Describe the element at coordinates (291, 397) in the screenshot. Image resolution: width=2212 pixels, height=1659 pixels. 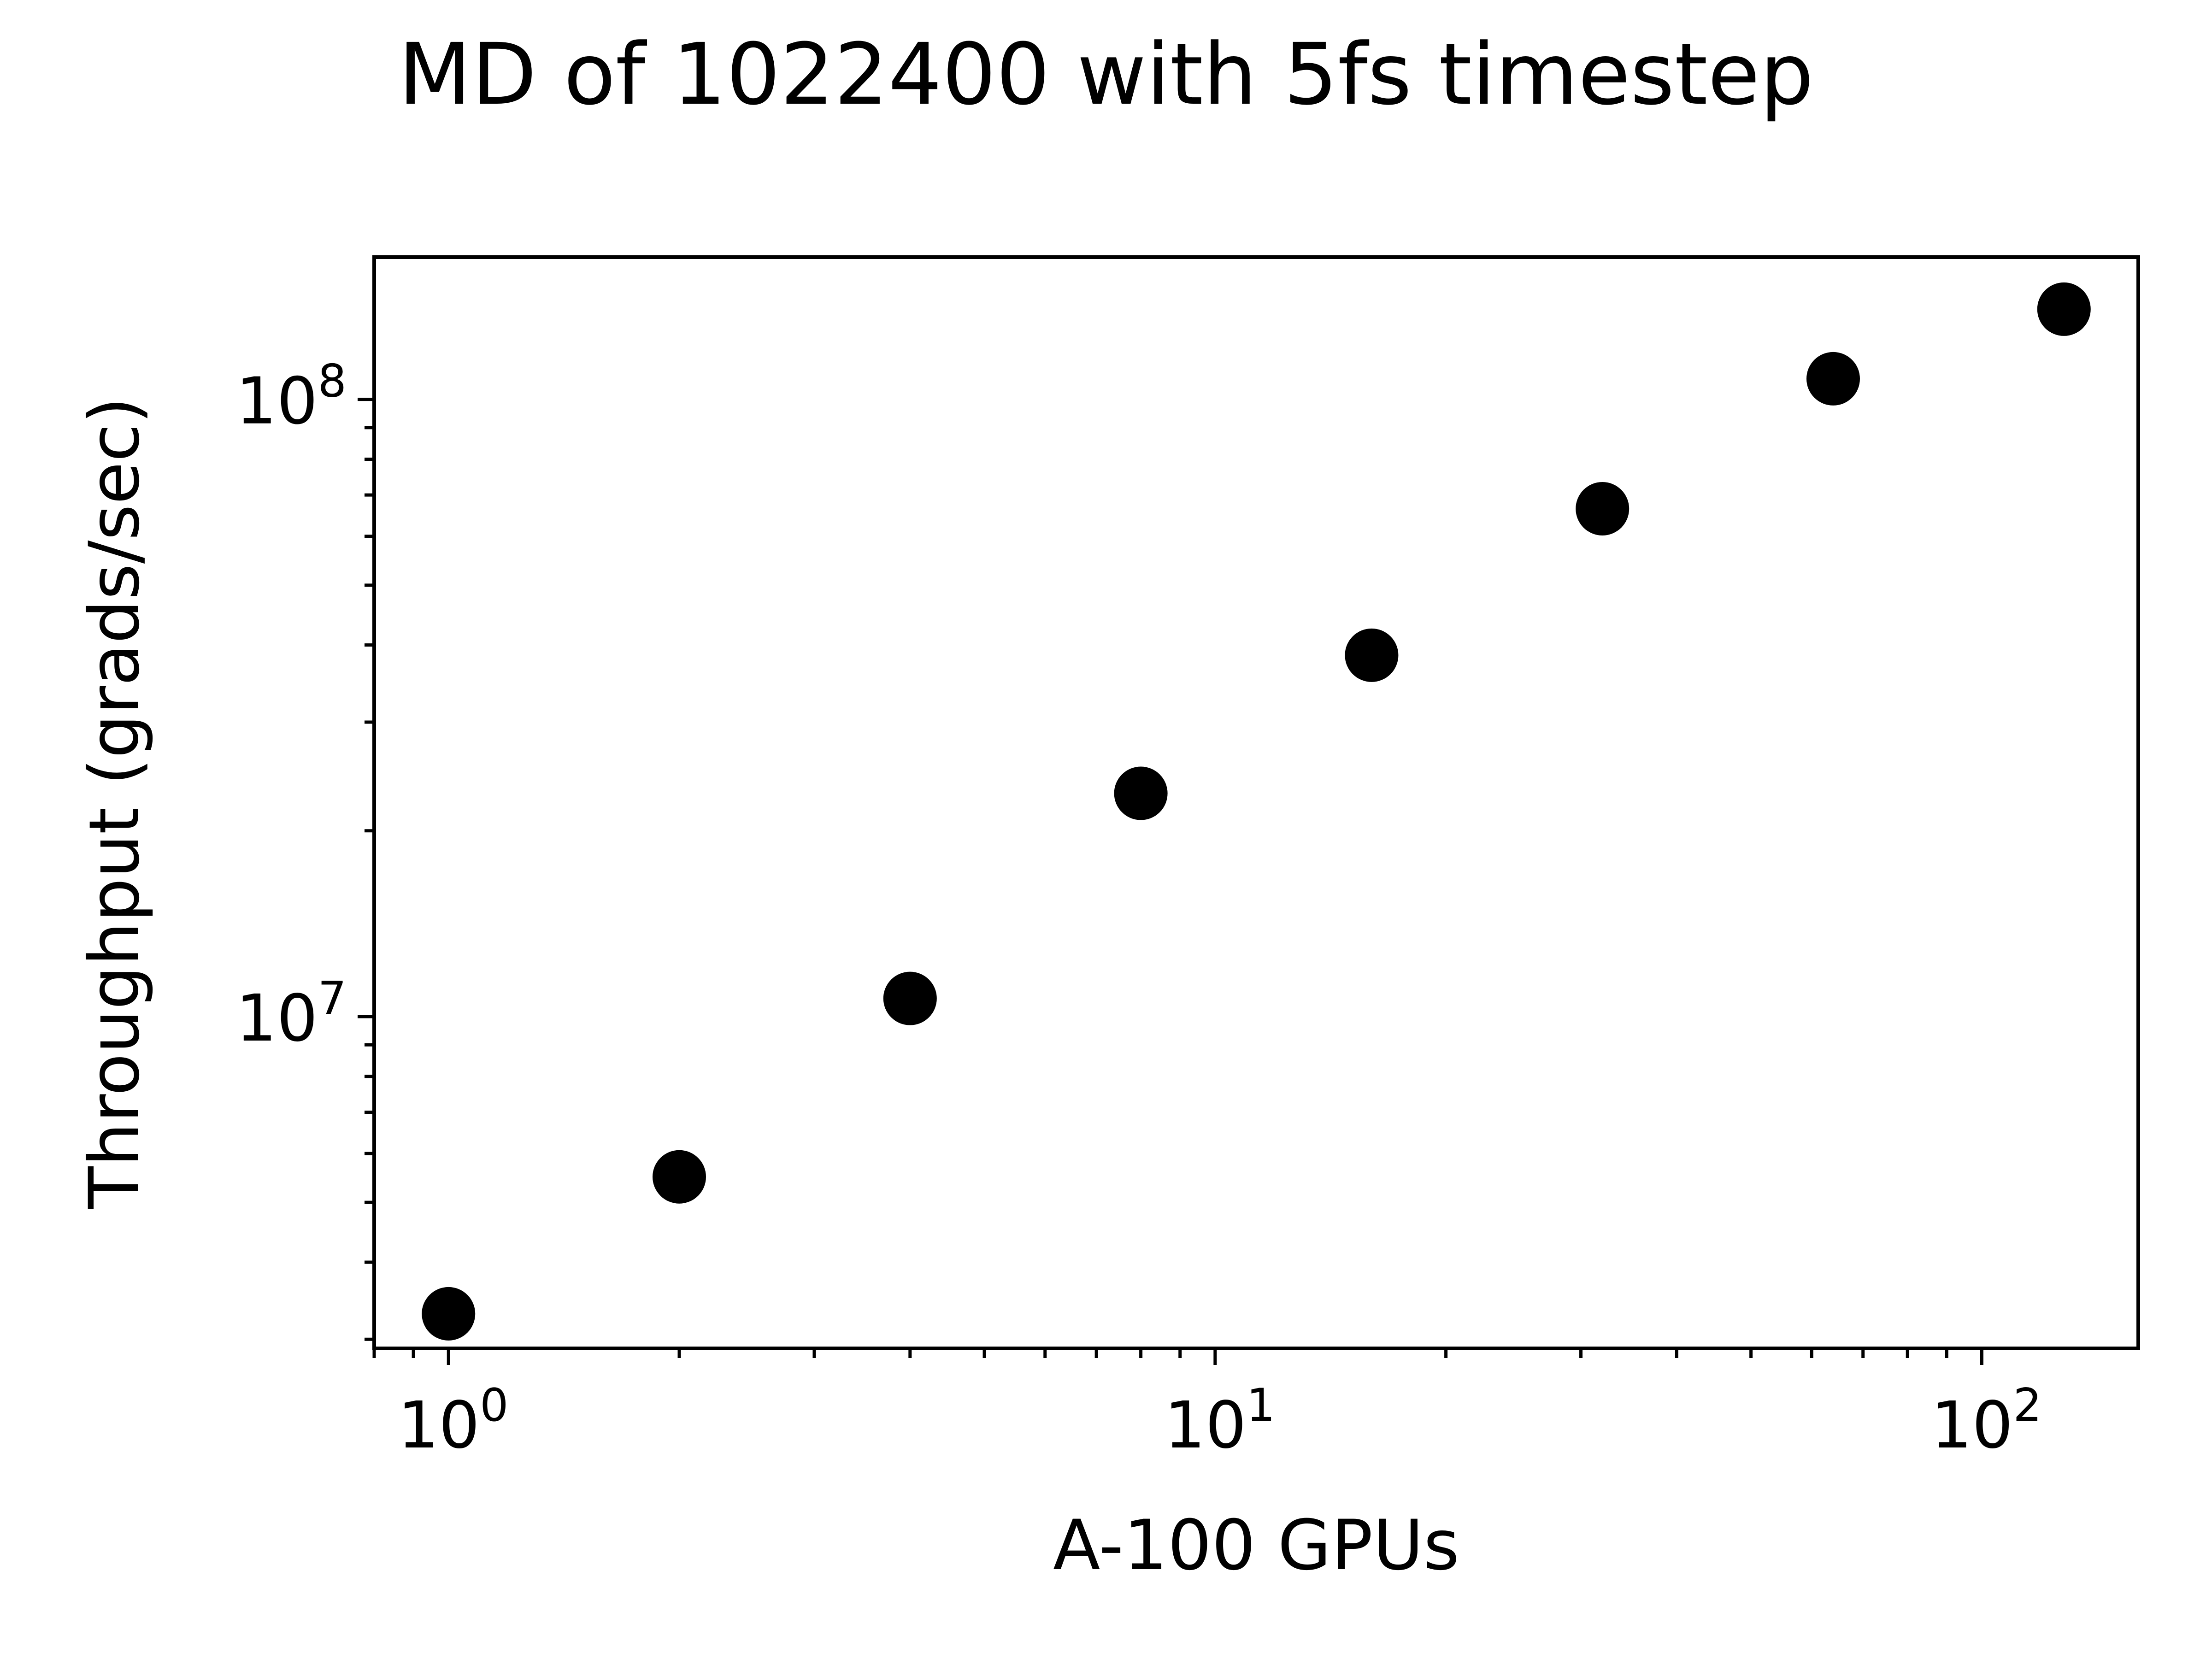
I see `y-tick-label: 108` at that location.